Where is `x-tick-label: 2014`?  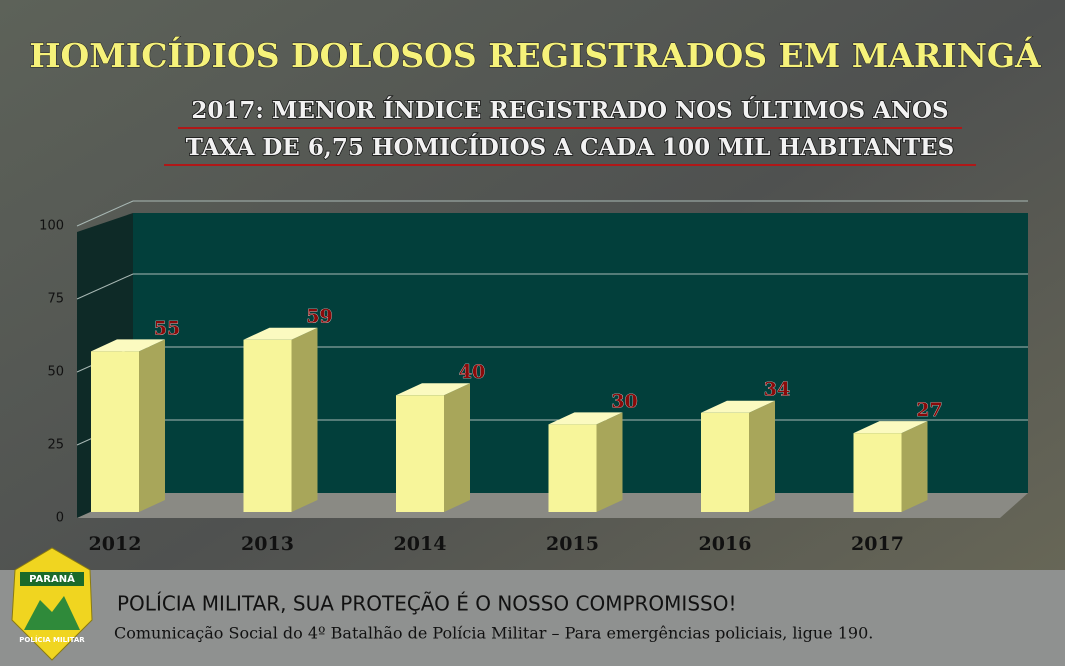 x-tick-label: 2014 is located at coordinates (420, 544).